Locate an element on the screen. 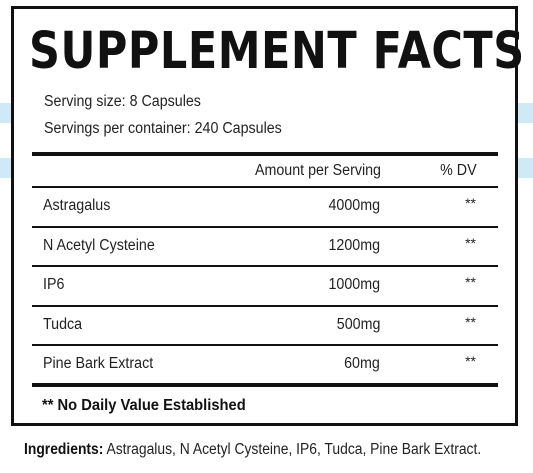 The image size is (533, 473). ingredient-name: Tudca is located at coordinates (63, 324).